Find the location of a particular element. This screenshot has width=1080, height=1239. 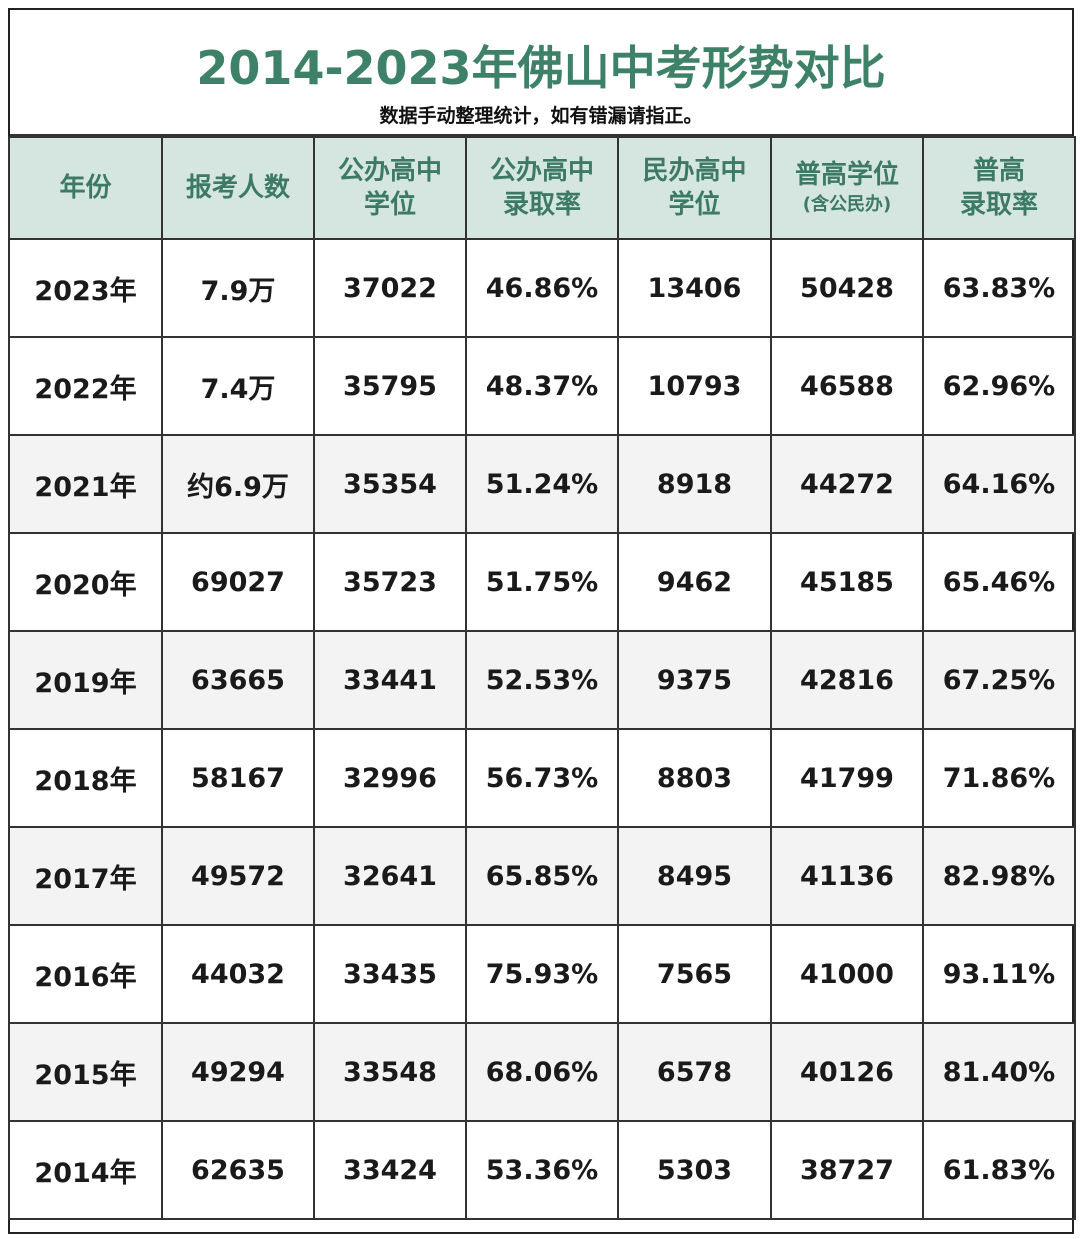

cell-private-seats: 5303 is located at coordinates (694, 1170).